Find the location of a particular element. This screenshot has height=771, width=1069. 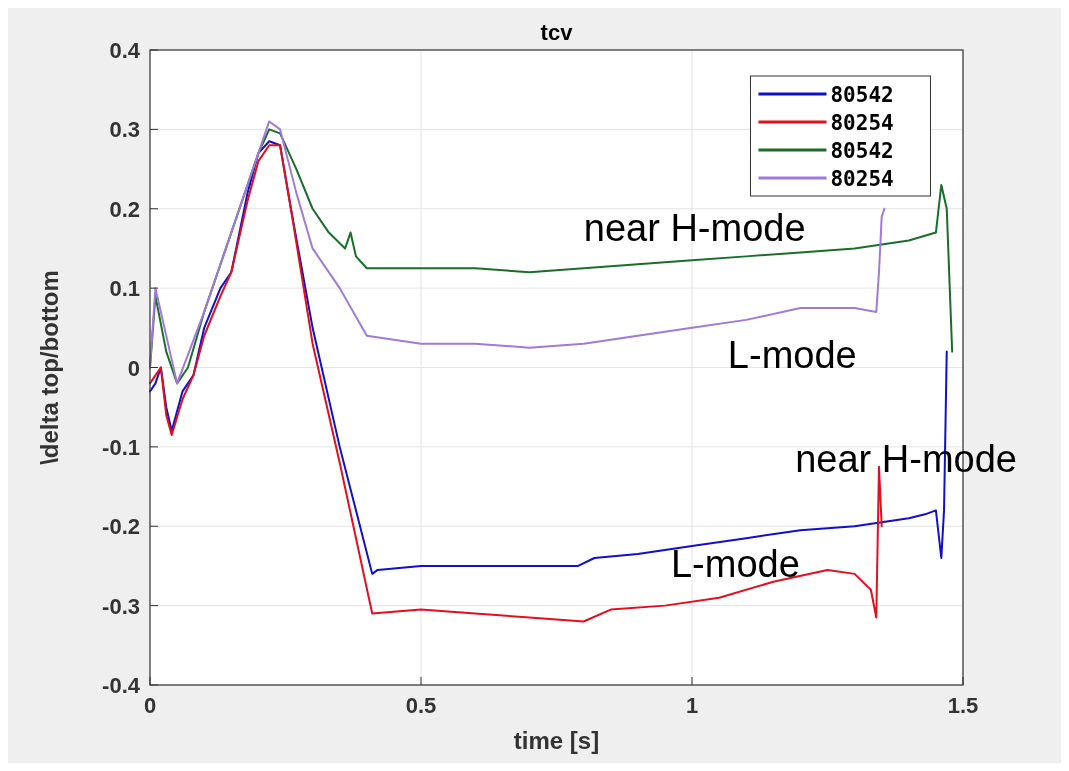

x-tick-label: 1.5 is located at coordinates (963, 705).